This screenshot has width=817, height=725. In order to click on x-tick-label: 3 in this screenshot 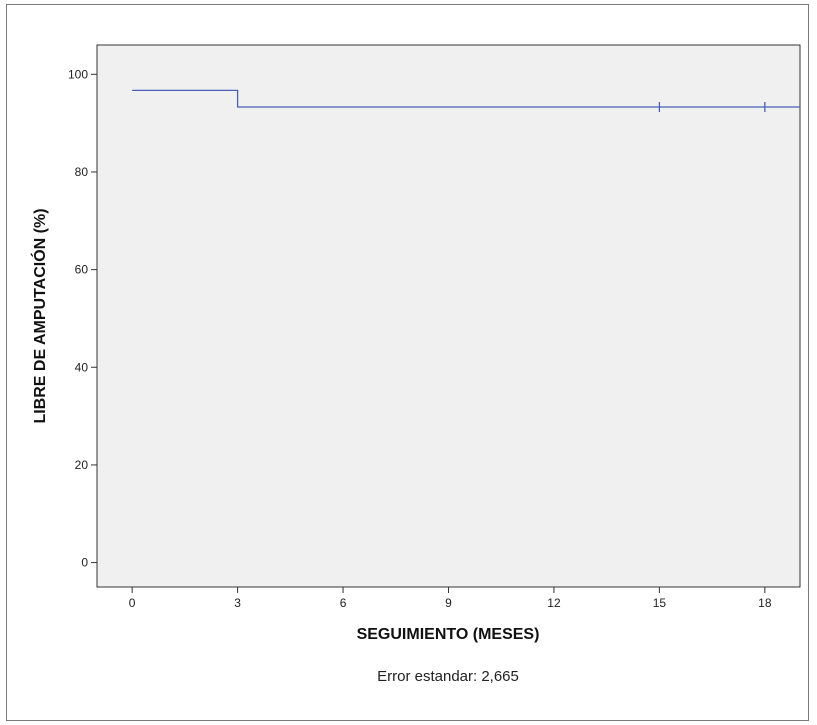, I will do `click(237, 603)`.